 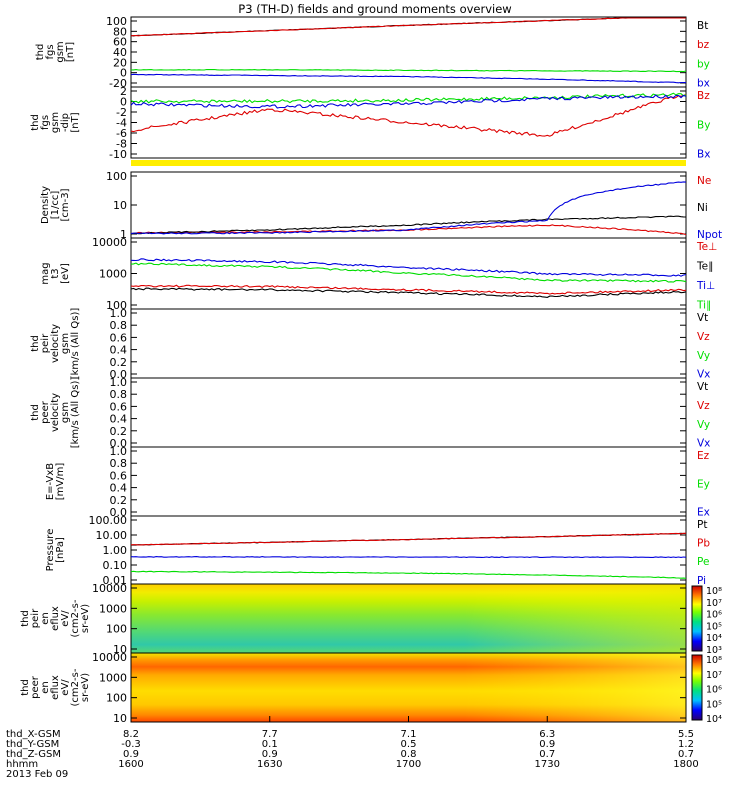 I want to click on x-row-label: thd_X-GSM, so click(x=33, y=734).